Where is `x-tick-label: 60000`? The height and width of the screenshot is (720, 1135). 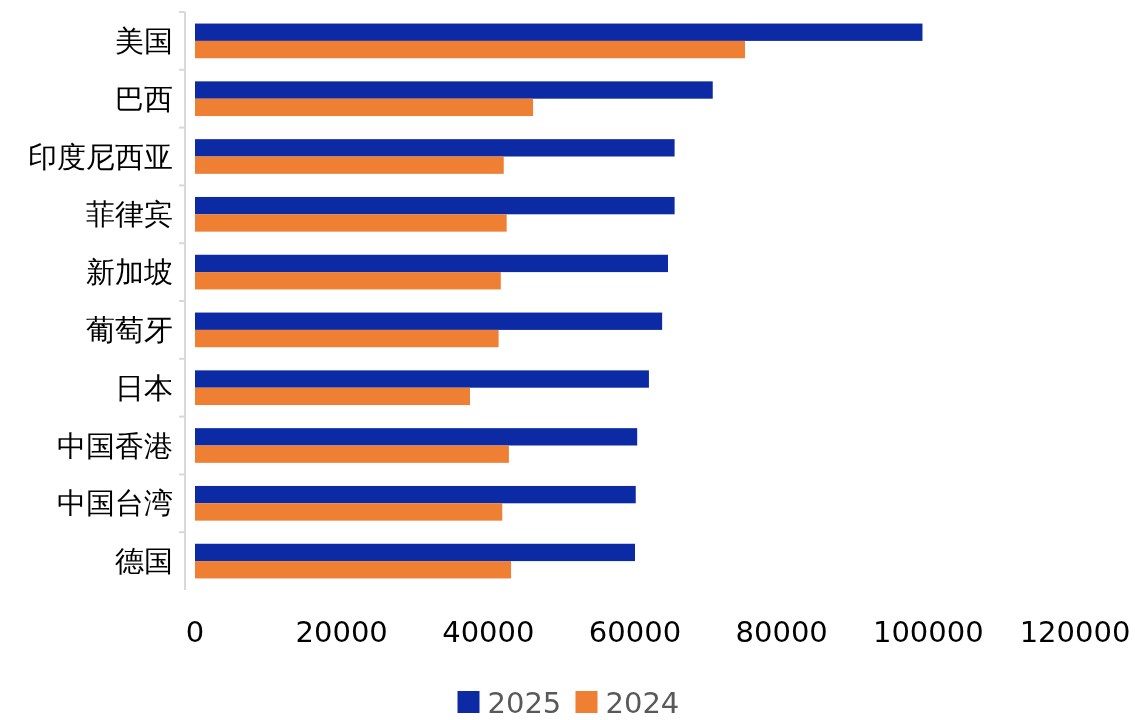 x-tick-label: 60000 is located at coordinates (635, 632).